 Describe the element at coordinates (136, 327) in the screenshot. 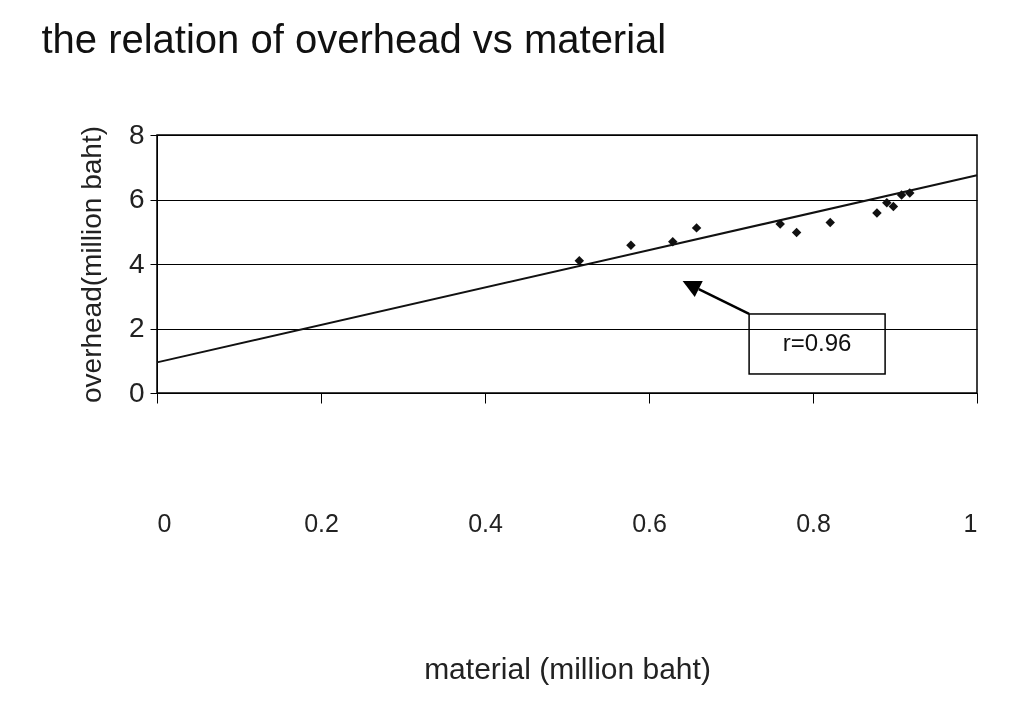

I see `y-tick-label: 2` at that location.